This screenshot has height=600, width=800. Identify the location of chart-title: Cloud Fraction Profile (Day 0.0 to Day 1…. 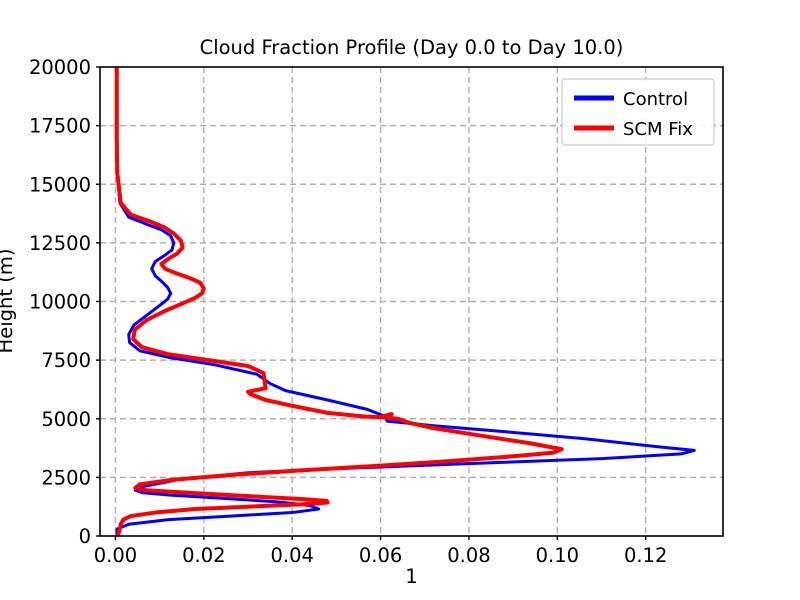
(411, 47).